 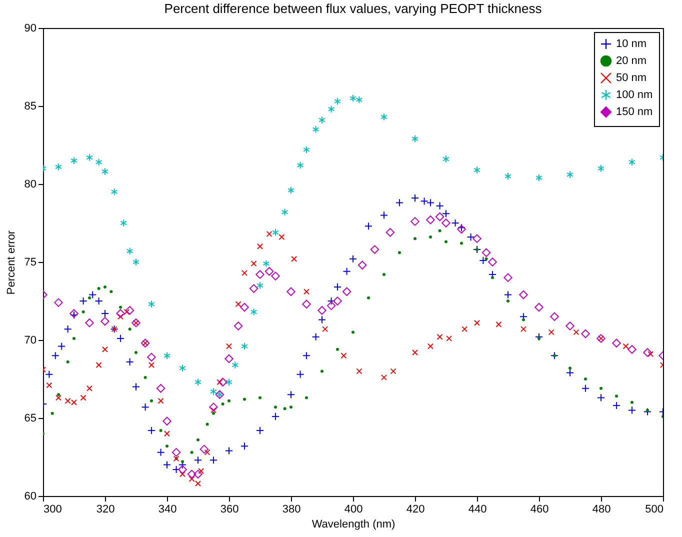 I want to click on x-axis-title: Wavelength (nm), so click(x=354, y=524).